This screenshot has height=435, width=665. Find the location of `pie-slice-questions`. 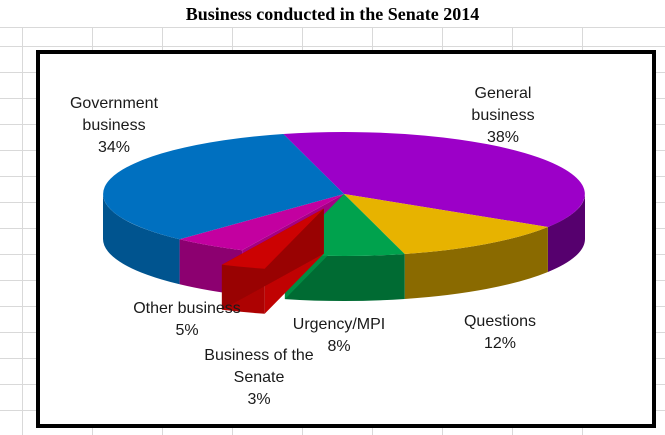

pie-slice-questions is located at coordinates (446, 224).